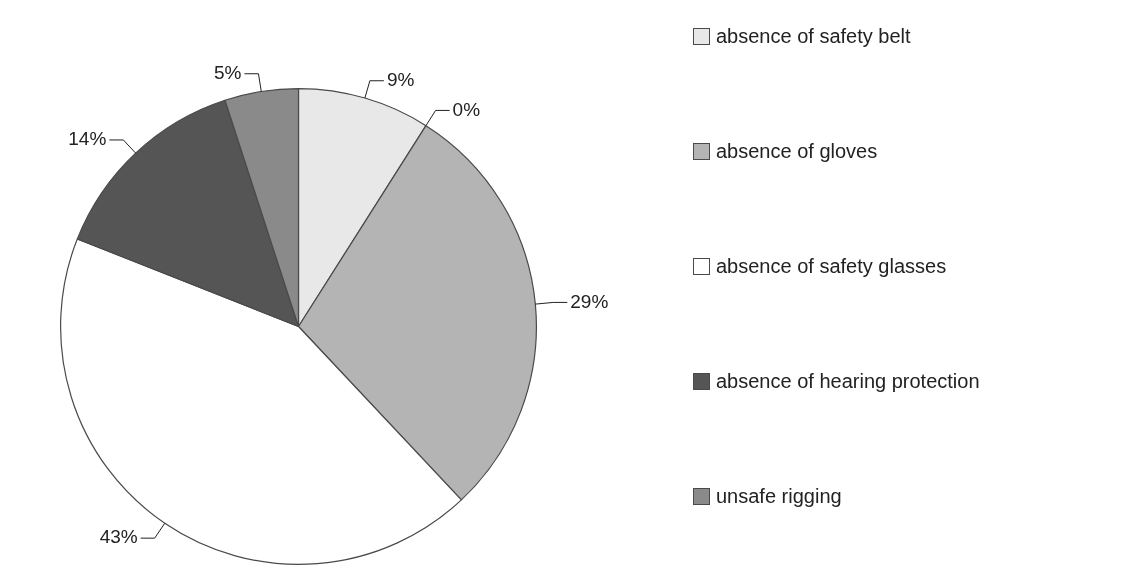 Image resolution: width=1127 pixels, height=583 pixels. Describe the element at coordinates (779, 496) in the screenshot. I see `legend-label: unsafe rigging` at that location.